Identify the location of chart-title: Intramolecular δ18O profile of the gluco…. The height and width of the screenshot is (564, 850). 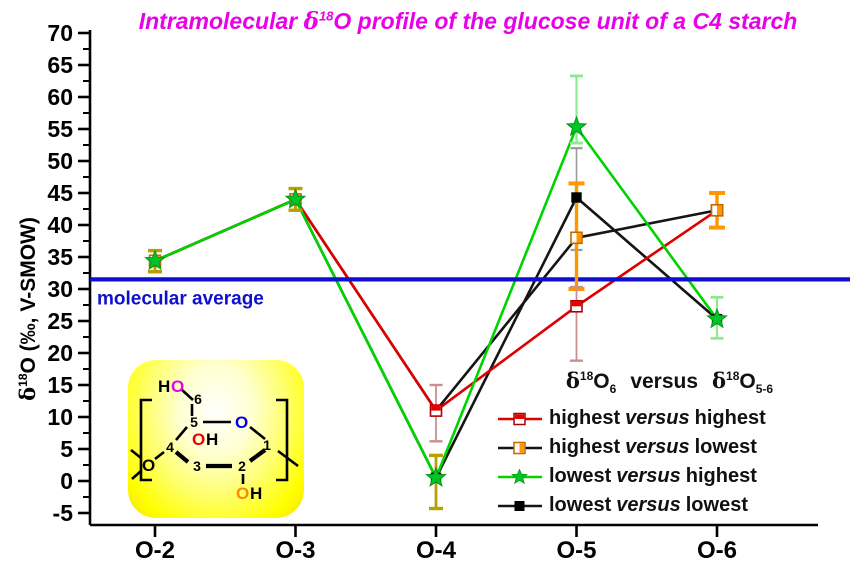
(468, 21).